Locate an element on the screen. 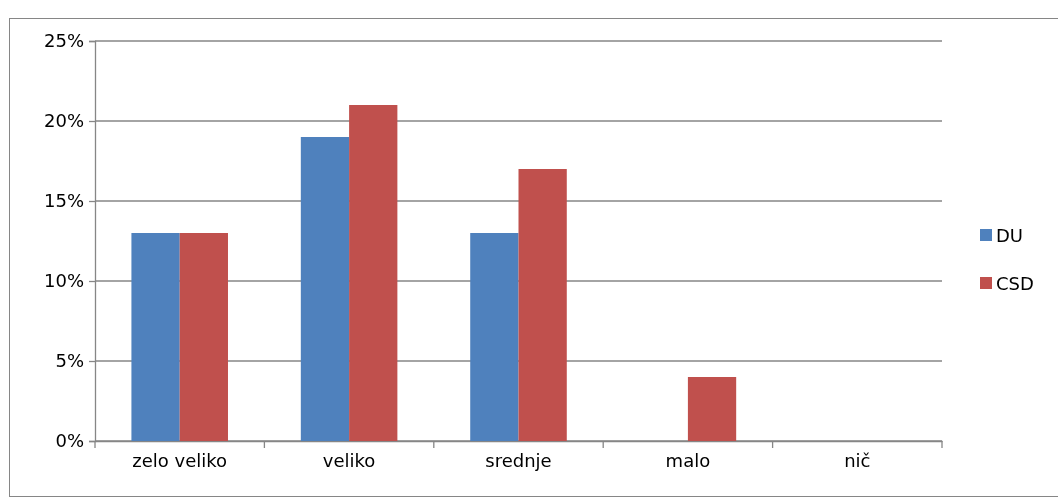 Image resolution: width=1058 pixels, height=497 pixels. y-tick-label: 10% is located at coordinates (63, 281).